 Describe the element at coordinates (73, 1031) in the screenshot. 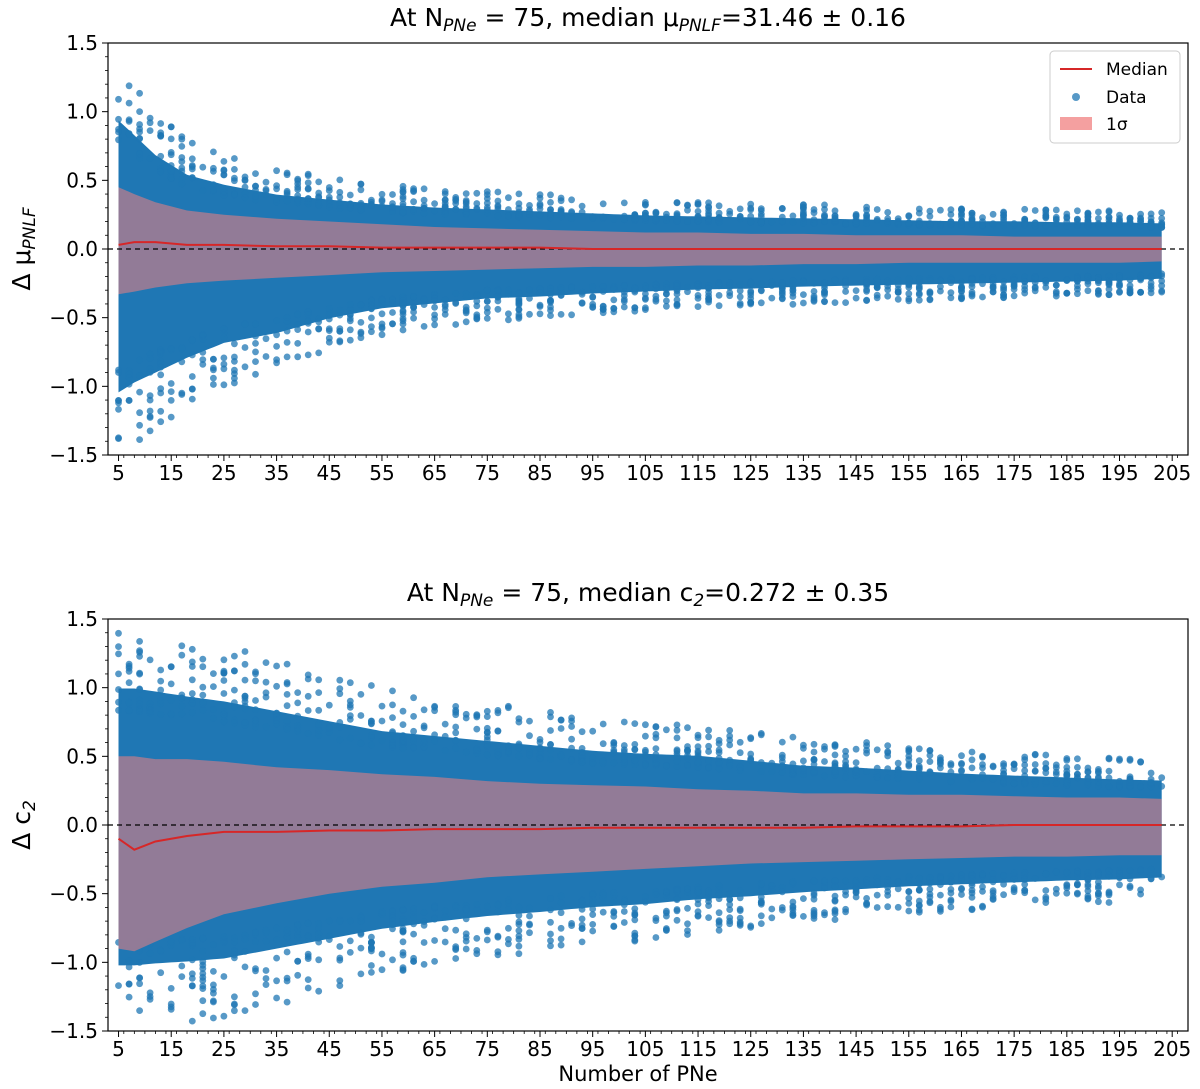

I see `y-tick-label: −1.5` at that location.